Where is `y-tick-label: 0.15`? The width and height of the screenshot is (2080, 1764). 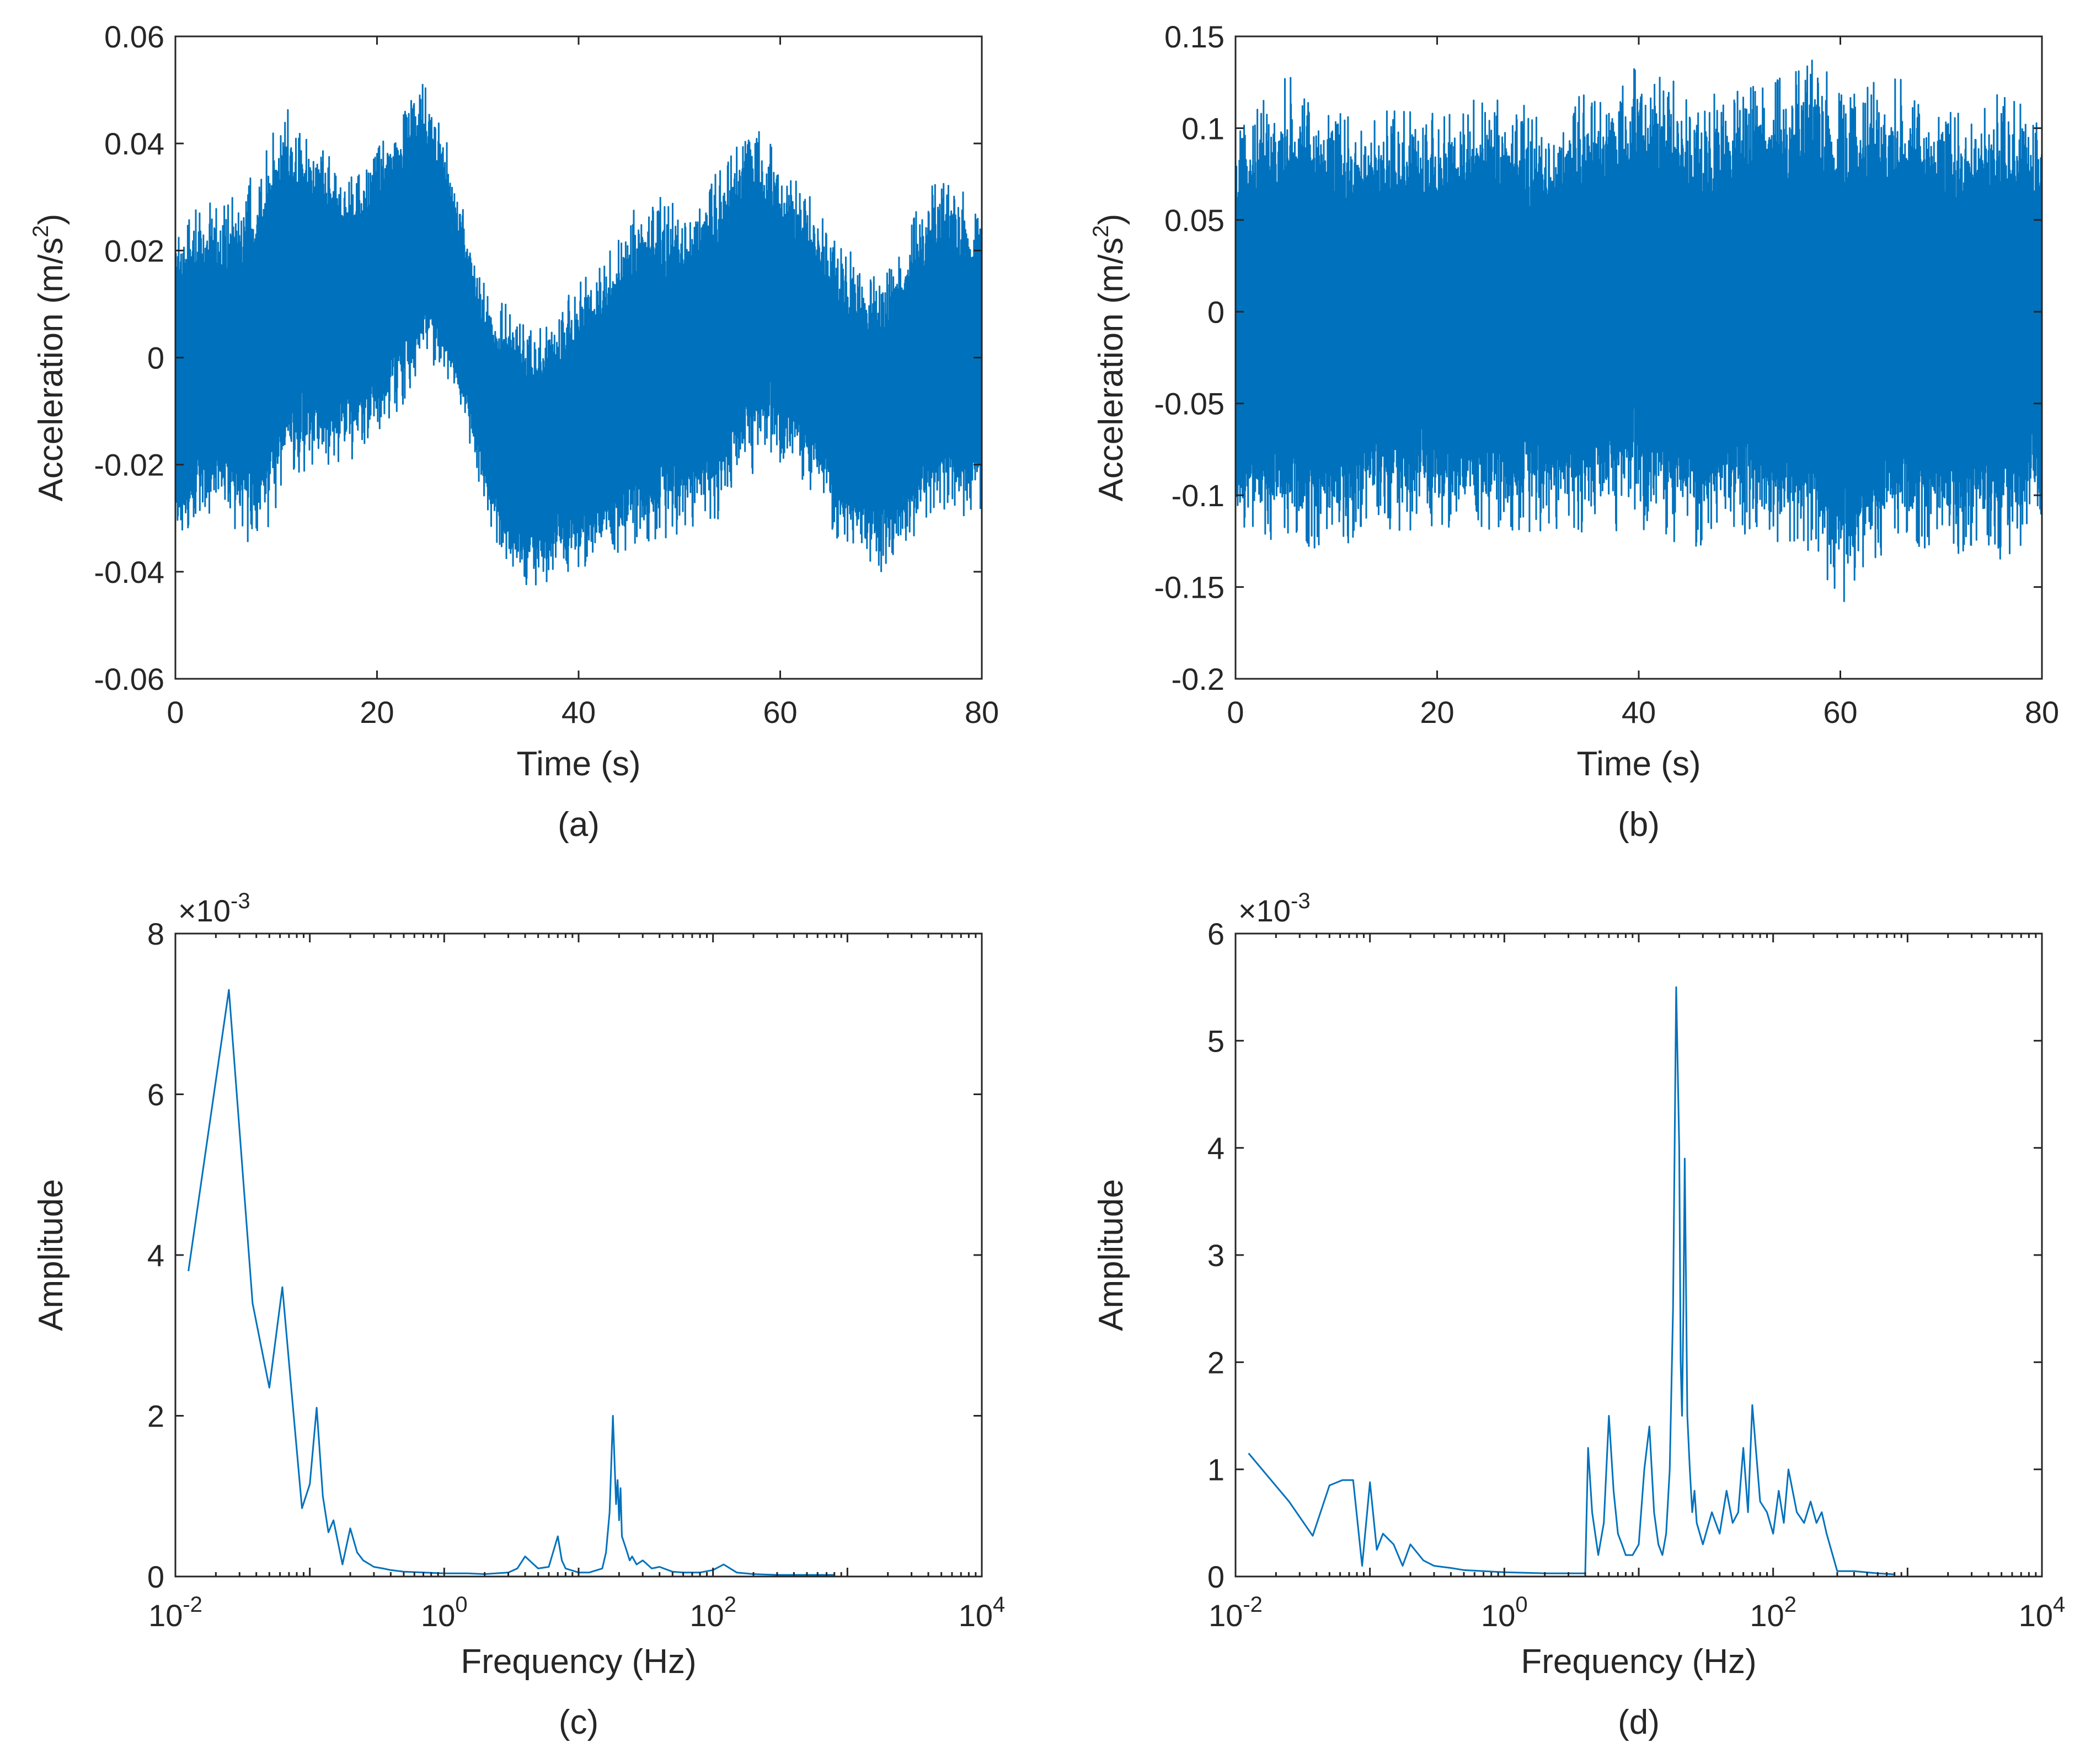 y-tick-label: 0.15 is located at coordinates (1195, 36).